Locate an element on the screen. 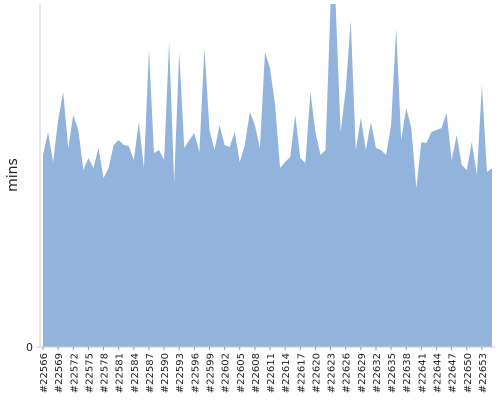  x-tick-label: #22611 is located at coordinates (271, 373).